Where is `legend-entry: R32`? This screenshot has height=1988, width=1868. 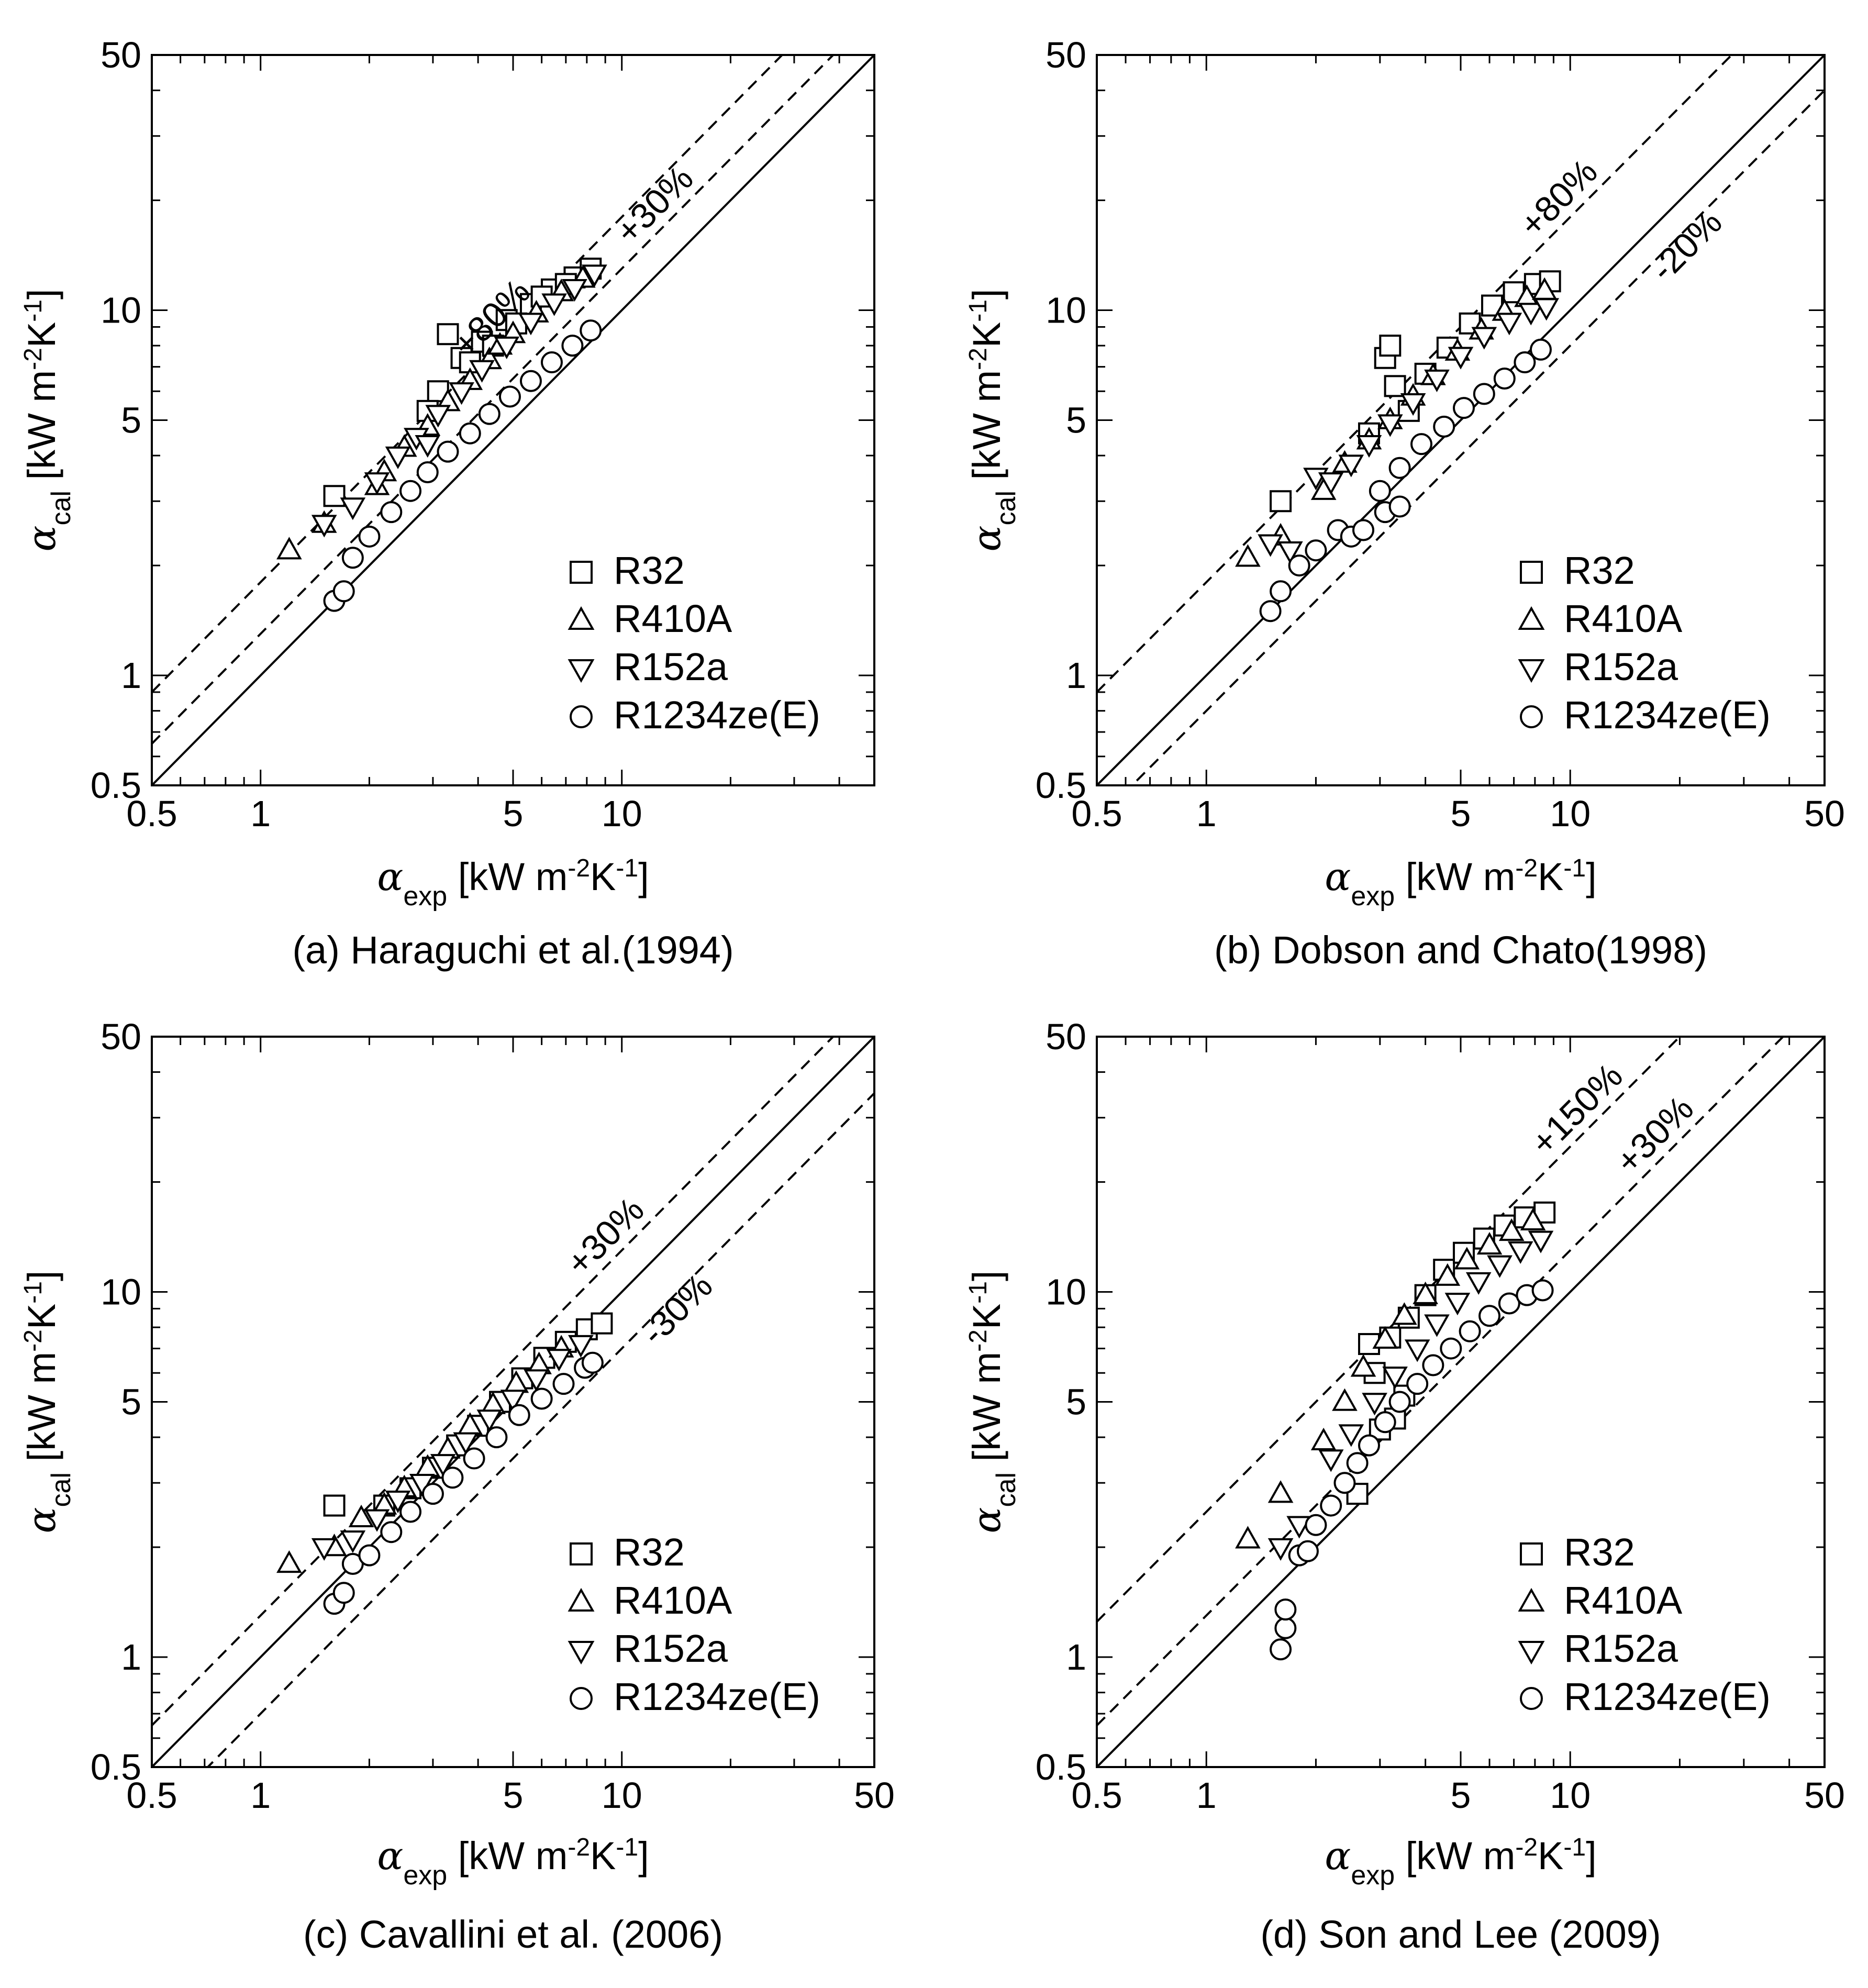 legend-entry: R32 is located at coordinates (649, 570).